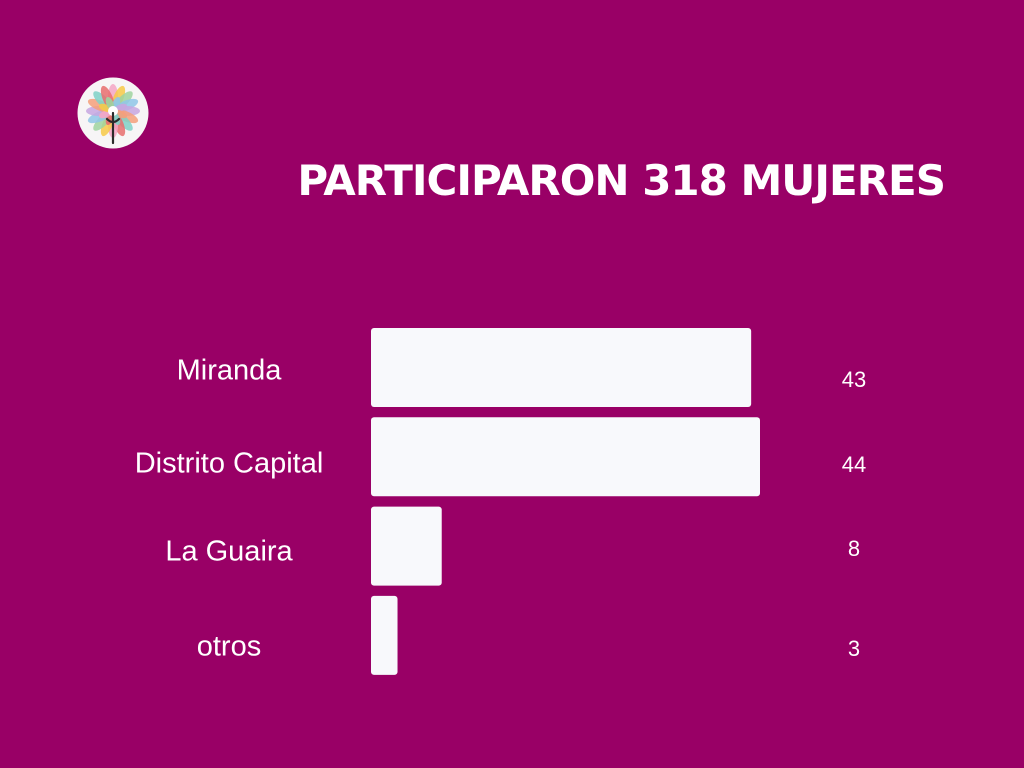  Describe the element at coordinates (230, 371) in the screenshot. I see `category-label: Miranda` at that location.